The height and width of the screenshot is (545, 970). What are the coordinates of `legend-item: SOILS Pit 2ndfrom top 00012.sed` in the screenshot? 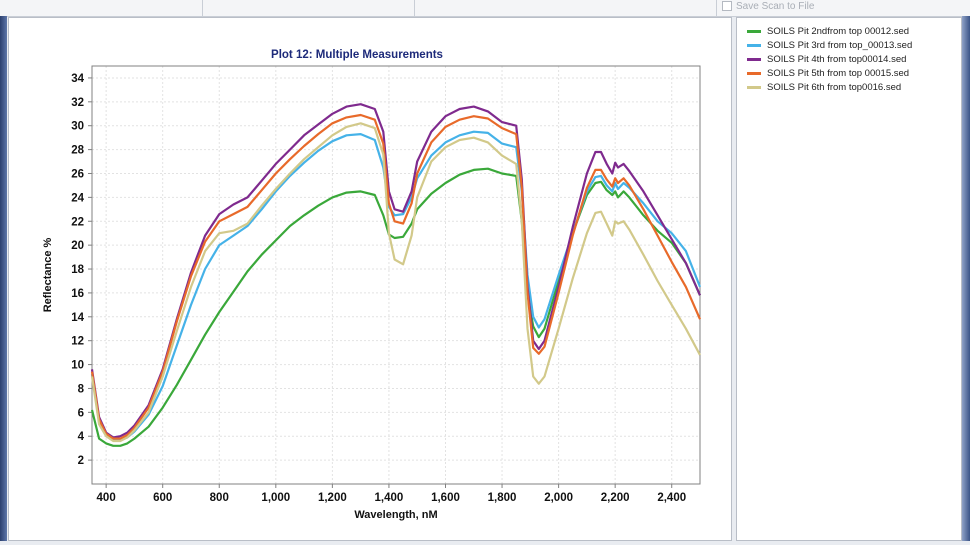 It's located at (828, 31).